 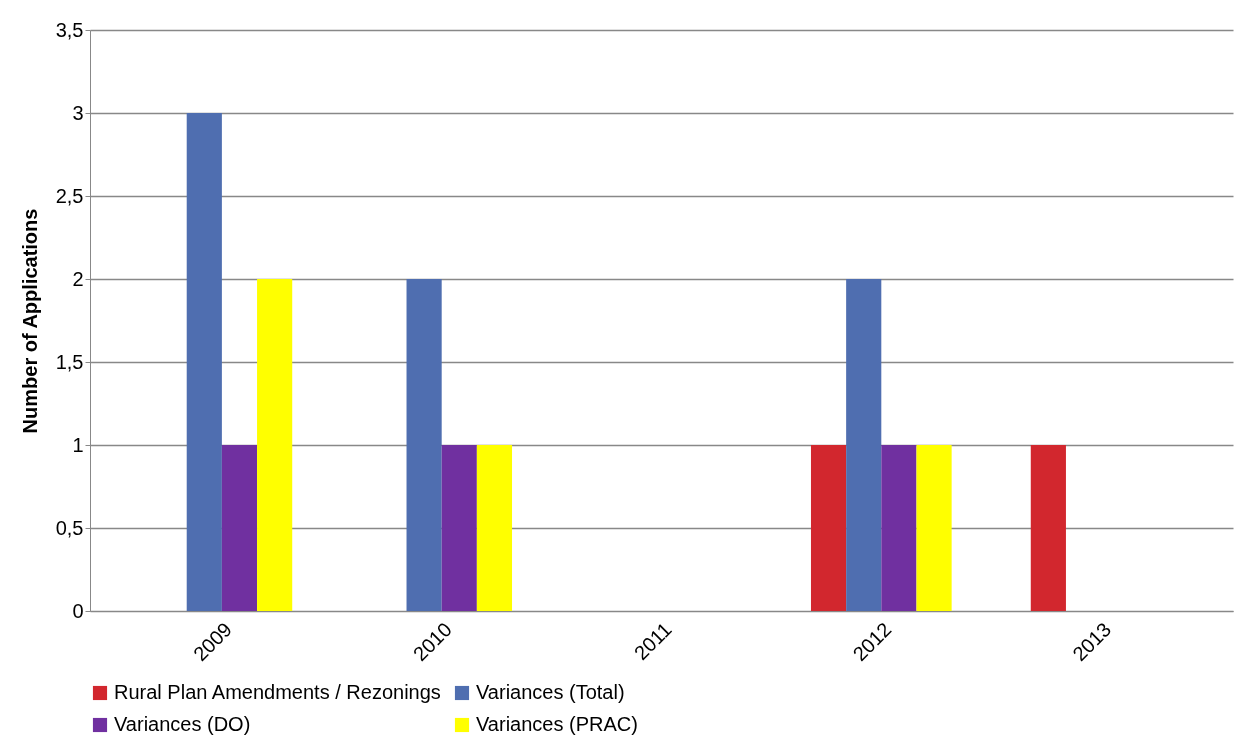 I want to click on y-tick-label: 0,5, so click(x=69, y=527).